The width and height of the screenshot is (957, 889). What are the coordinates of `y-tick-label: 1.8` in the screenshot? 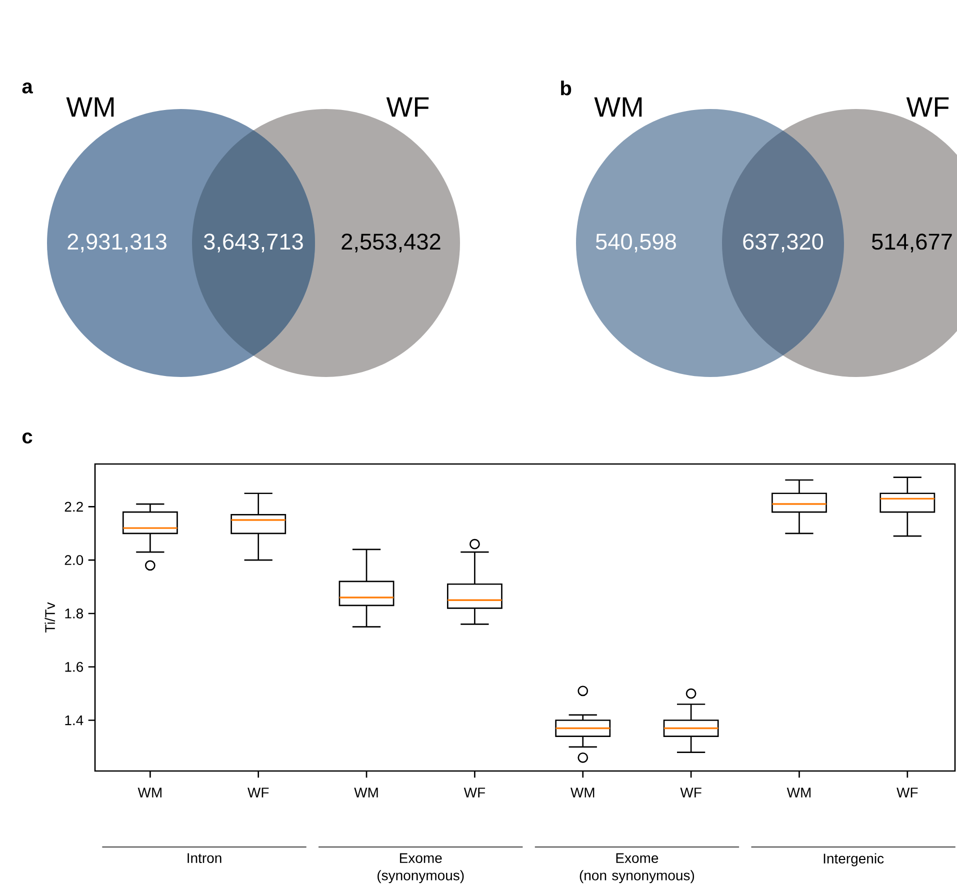 It's located at (74, 613).